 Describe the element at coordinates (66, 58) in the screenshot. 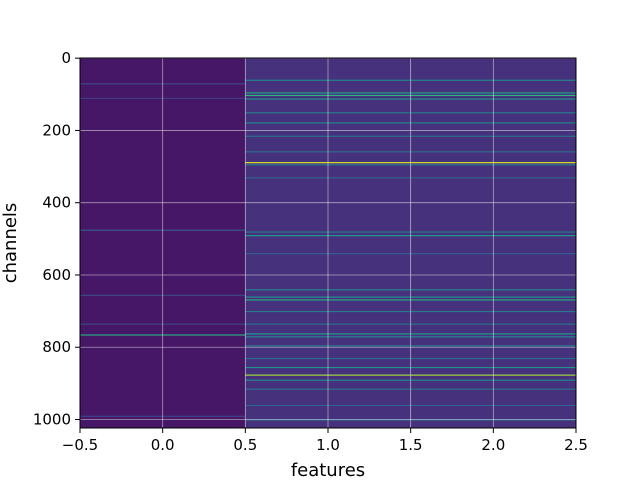

I see `y-tick-label: 0` at that location.